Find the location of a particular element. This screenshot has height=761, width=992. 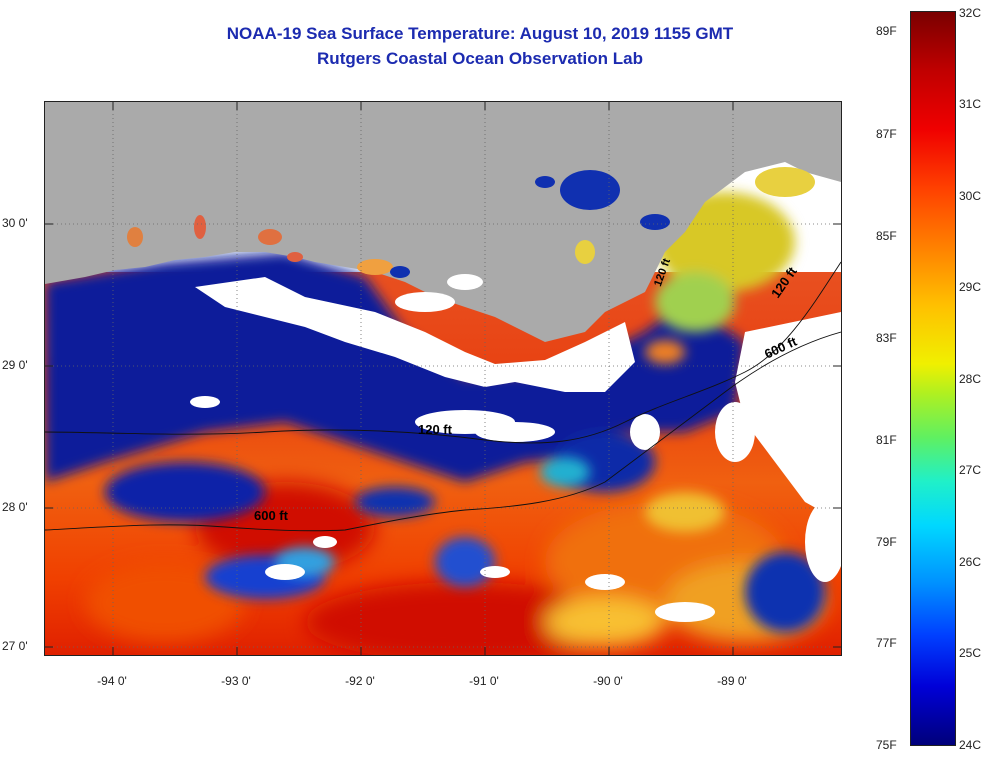

lon-label-91: -91 0' is located at coordinates (484, 681).